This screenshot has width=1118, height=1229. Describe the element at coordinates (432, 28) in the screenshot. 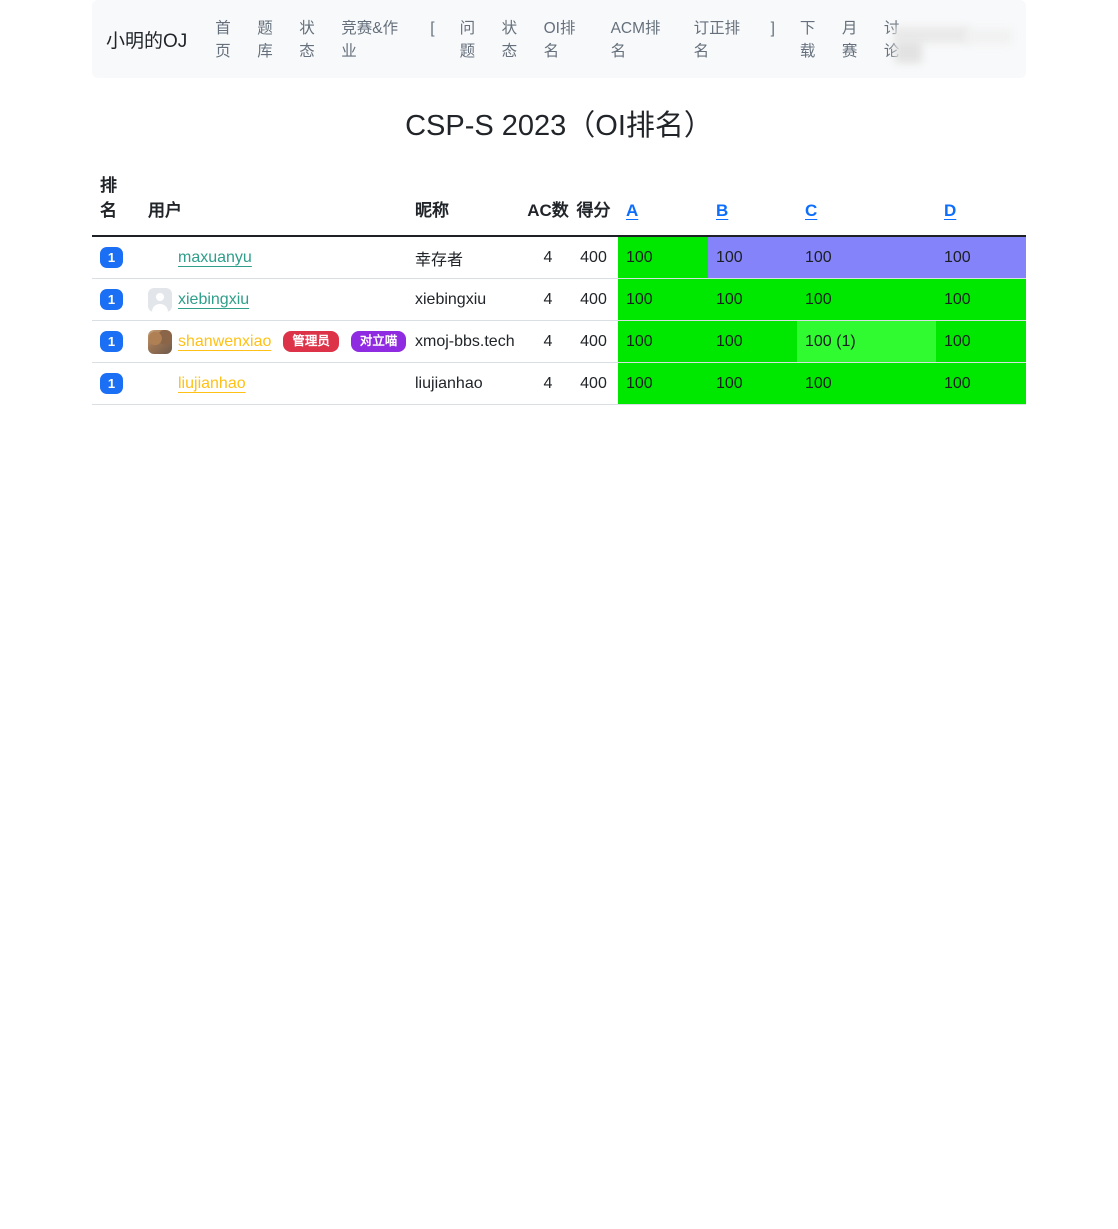

I see `nav-bracket-open: [` at that location.